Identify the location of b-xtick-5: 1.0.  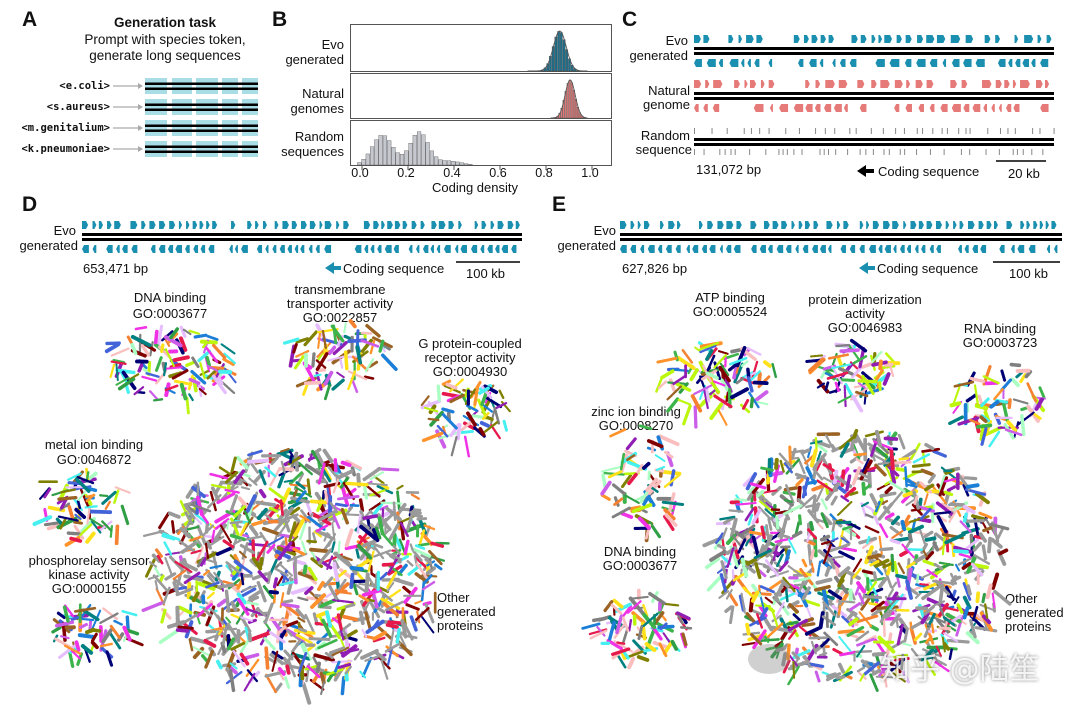
(590, 173).